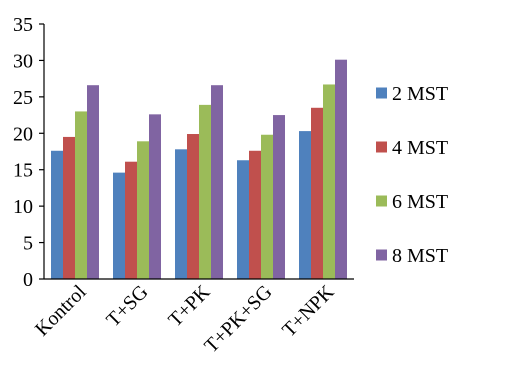 The height and width of the screenshot is (387, 522). What do you see at coordinates (420, 202) in the screenshot?
I see `legend-label: 6 MST` at bounding box center [420, 202].